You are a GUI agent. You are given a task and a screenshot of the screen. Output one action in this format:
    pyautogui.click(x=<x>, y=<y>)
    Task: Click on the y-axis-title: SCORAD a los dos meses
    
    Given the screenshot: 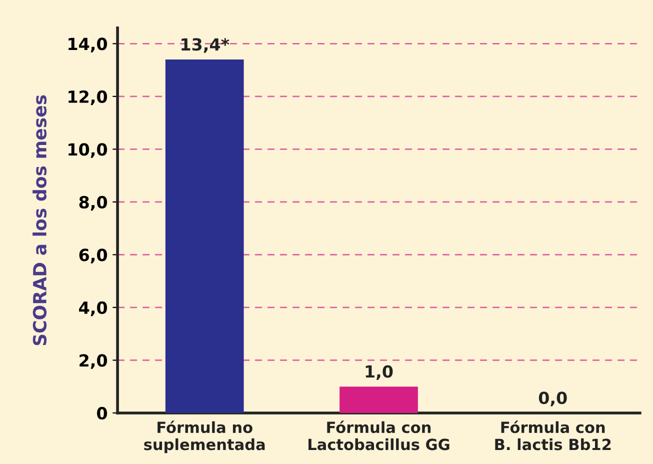 What is the action you would take?
    pyautogui.click(x=39, y=220)
    